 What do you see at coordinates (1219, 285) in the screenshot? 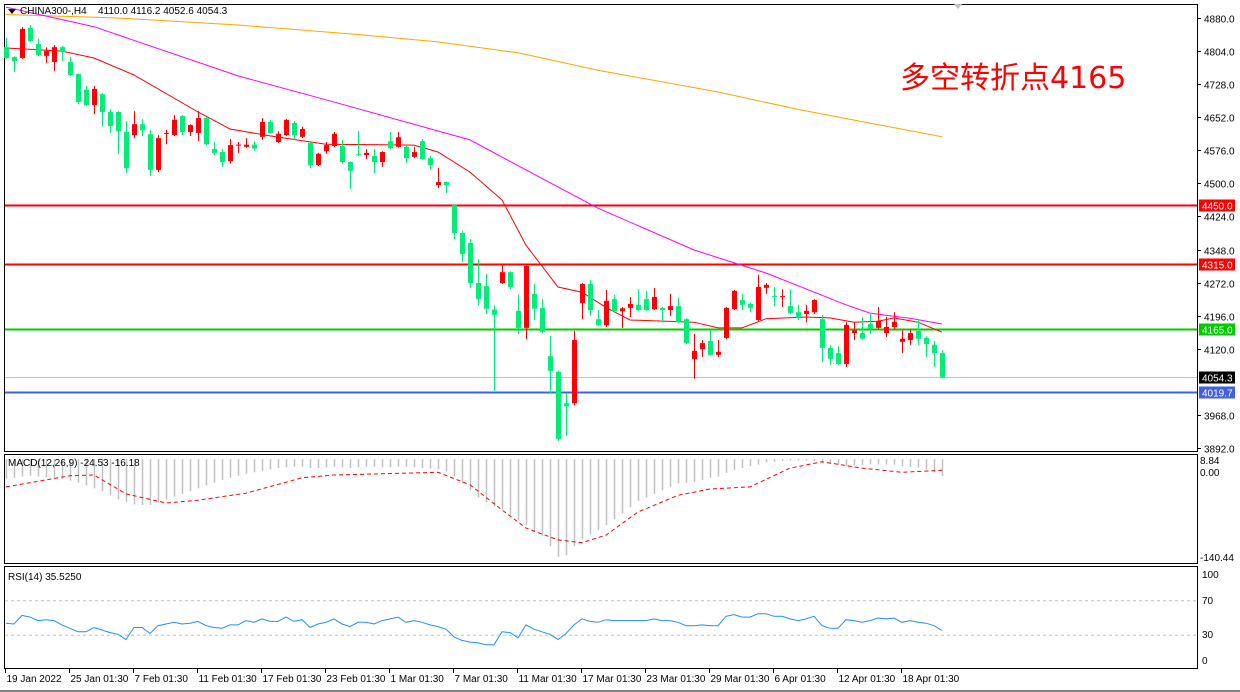
I see `price-tick-label: 4272.0` at bounding box center [1219, 285].